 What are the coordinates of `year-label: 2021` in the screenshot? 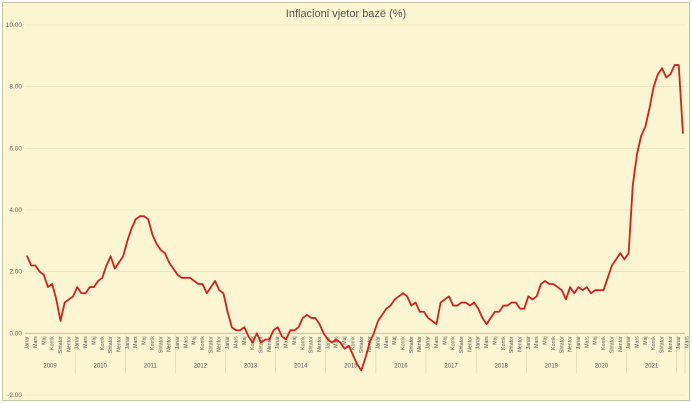 It's located at (652, 366).